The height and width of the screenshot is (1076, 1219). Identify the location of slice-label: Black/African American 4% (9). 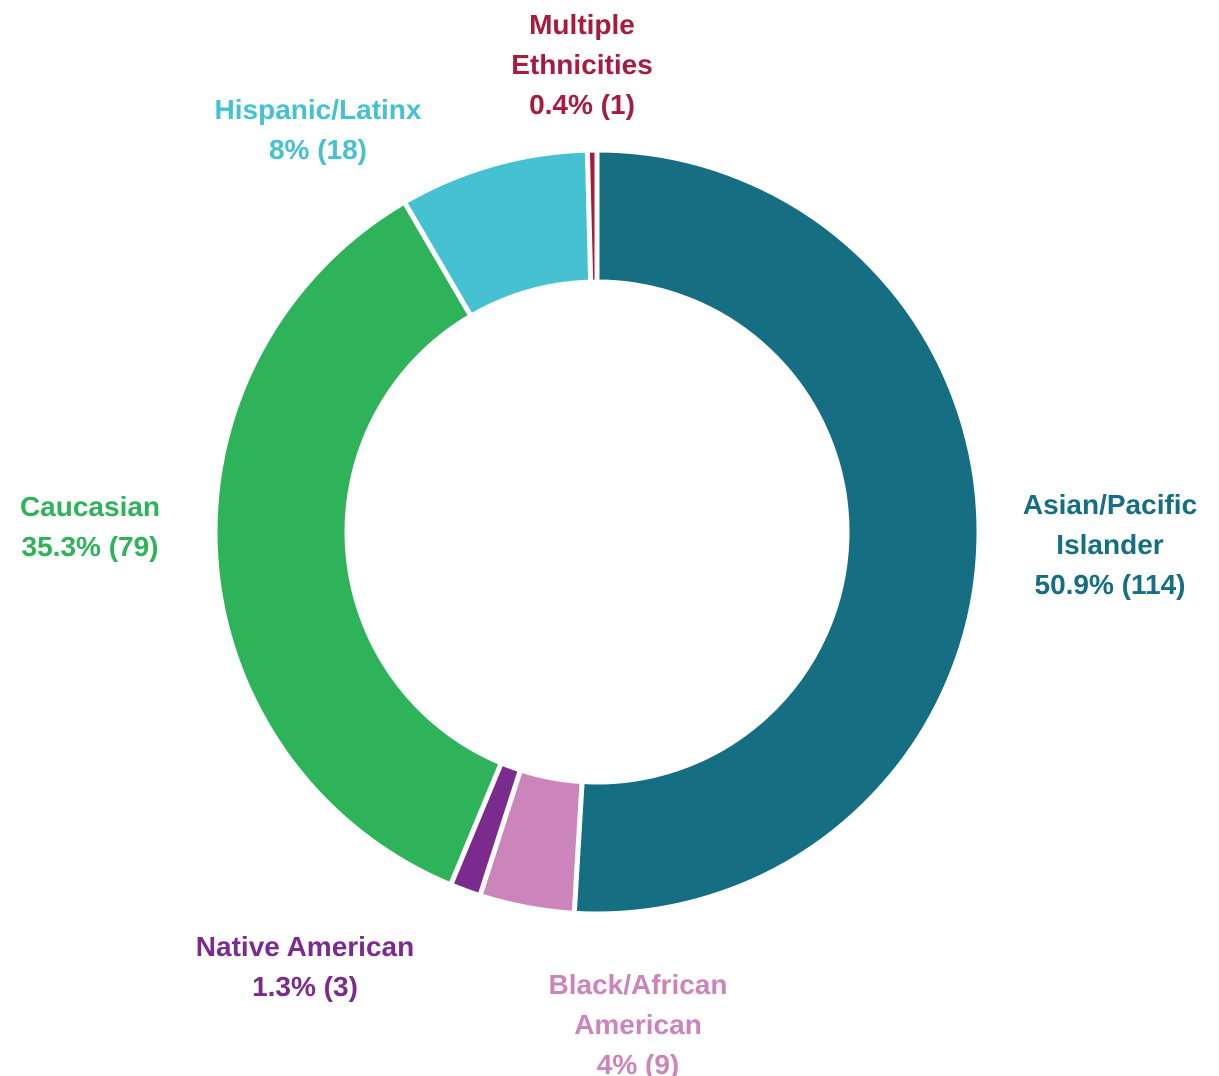
(638, 1020).